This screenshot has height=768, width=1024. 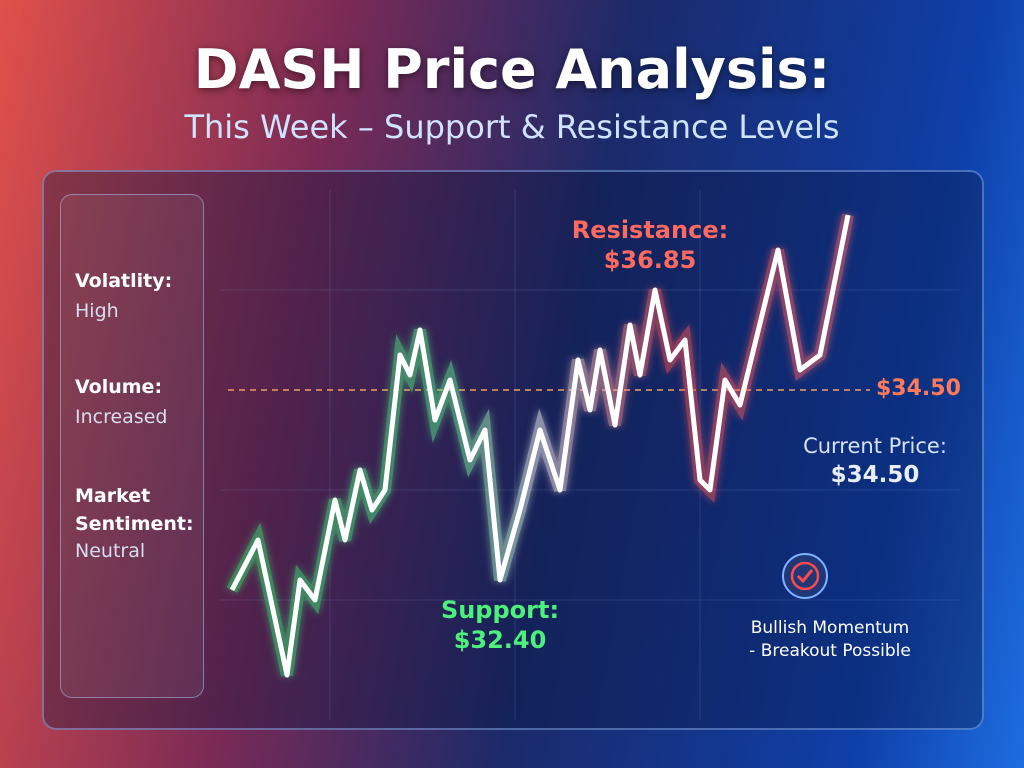 What do you see at coordinates (132, 446) in the screenshot?
I see `sidebar` at bounding box center [132, 446].